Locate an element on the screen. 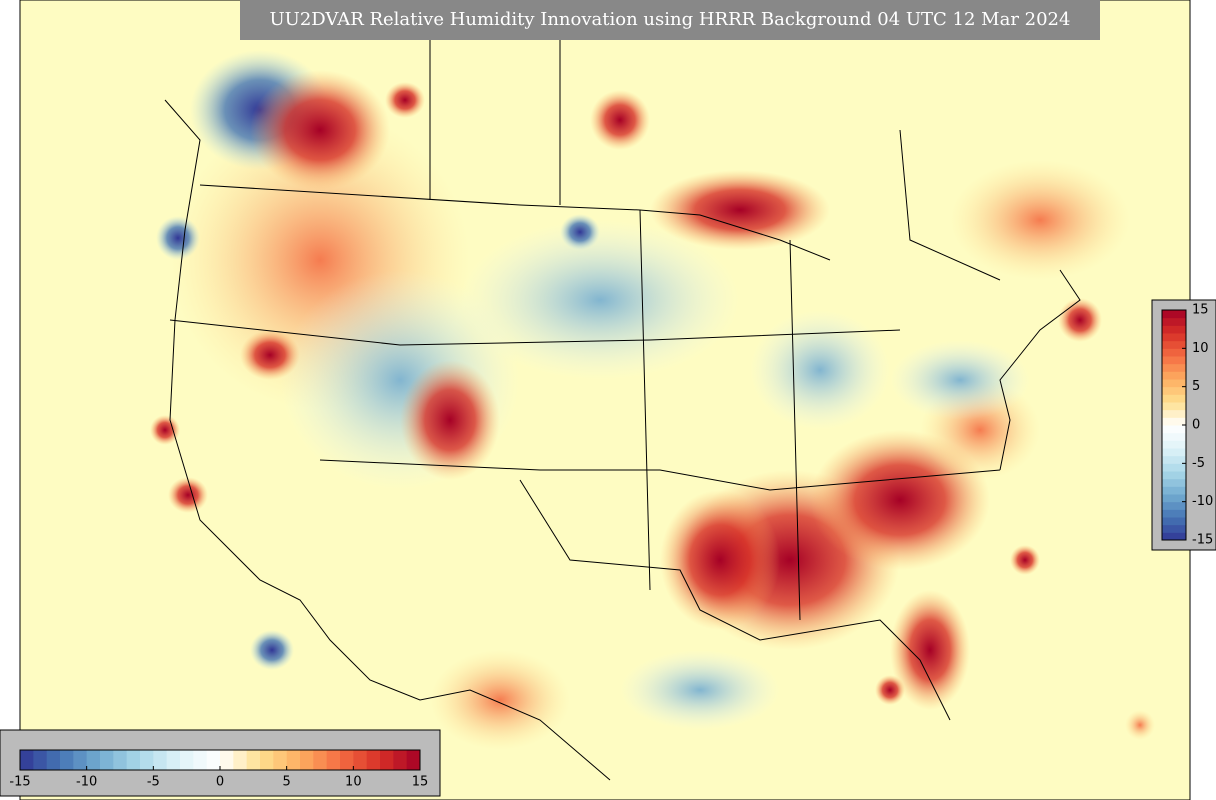  title-box is located at coordinates (670, 20).